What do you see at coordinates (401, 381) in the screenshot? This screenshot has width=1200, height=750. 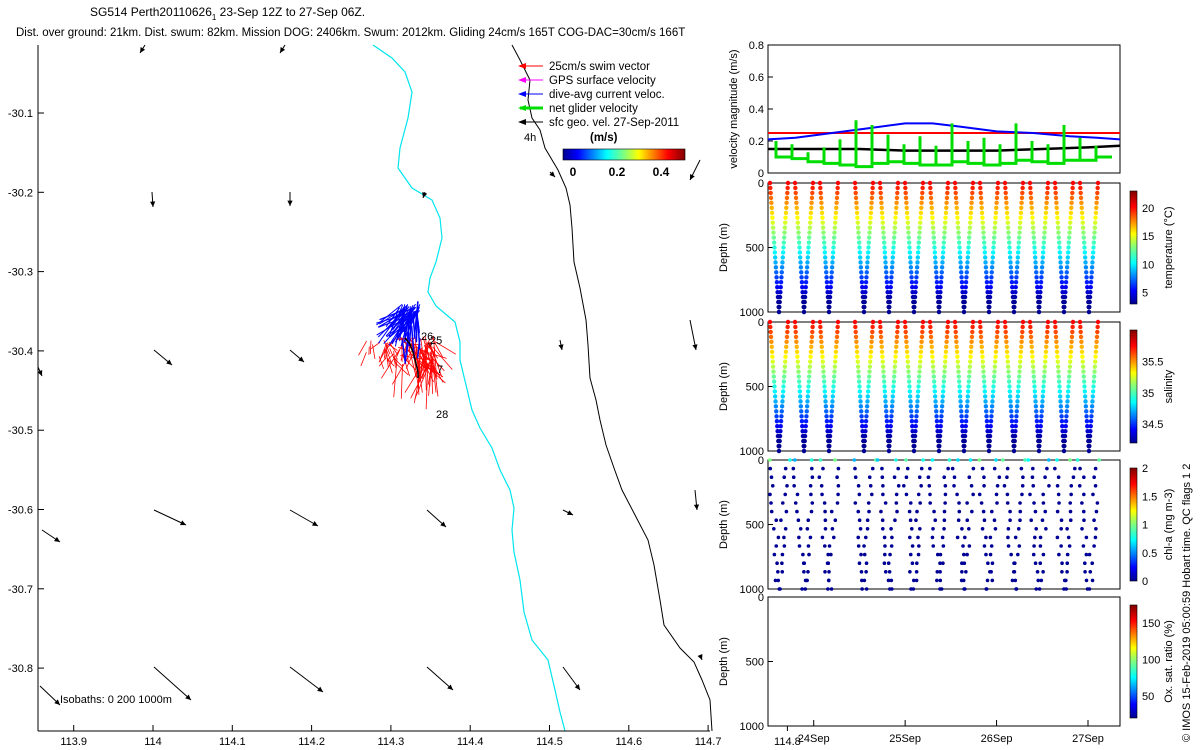 I see `swim-vector` at bounding box center [401, 381].